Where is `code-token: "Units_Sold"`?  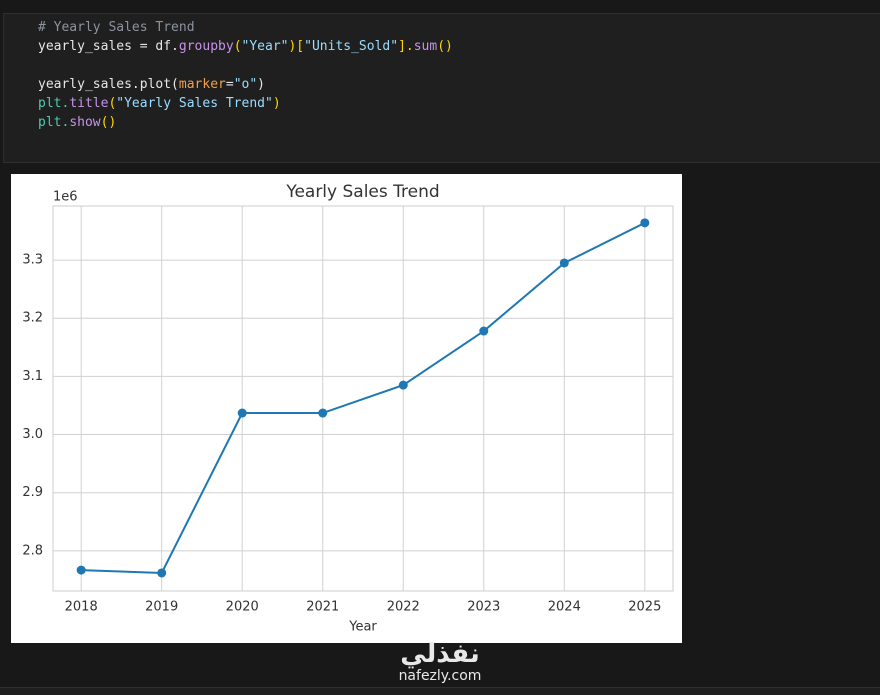 code-token: "Units_Sold" is located at coordinates (351, 46).